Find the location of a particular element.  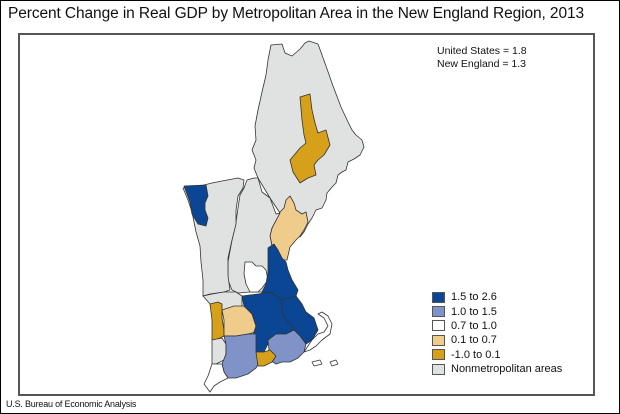

legend-item: 1.5 to 2.6 is located at coordinates (497, 297).